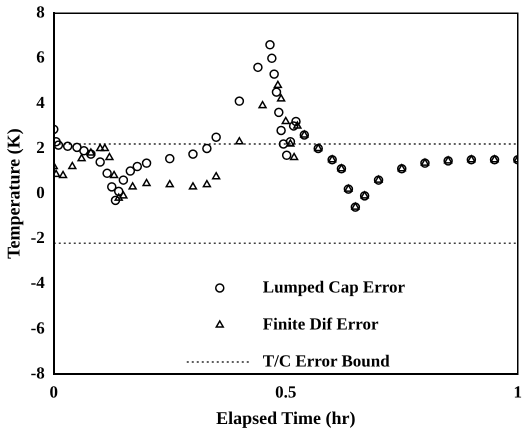  I want to click on x-tick-label: 0, so click(54, 392).